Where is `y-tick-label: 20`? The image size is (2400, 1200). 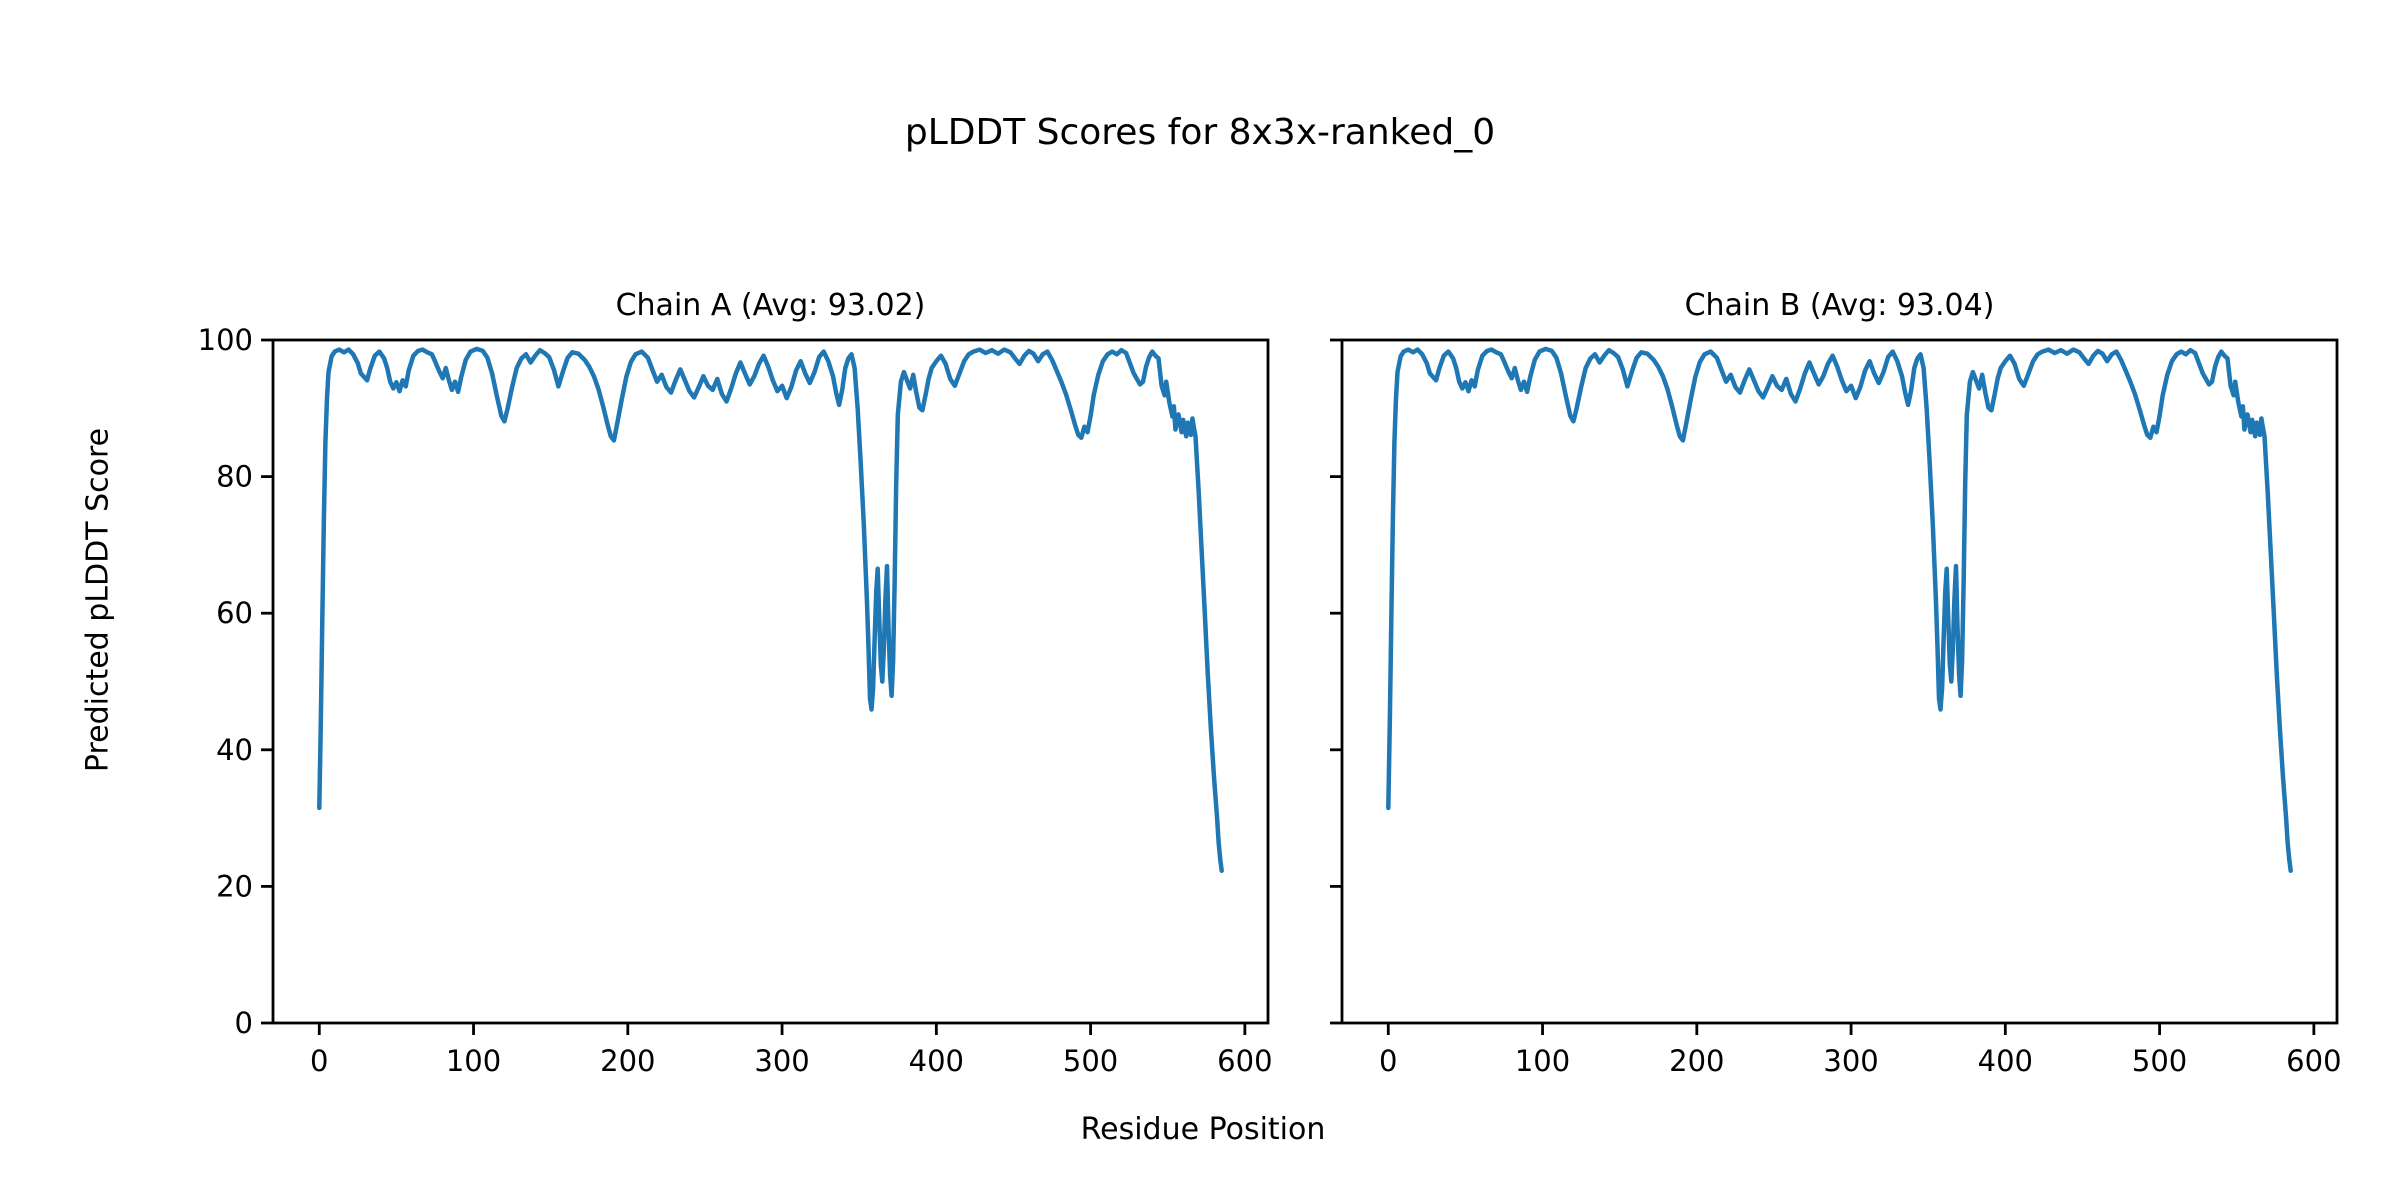
y-tick-label: 20 is located at coordinates (234, 886).